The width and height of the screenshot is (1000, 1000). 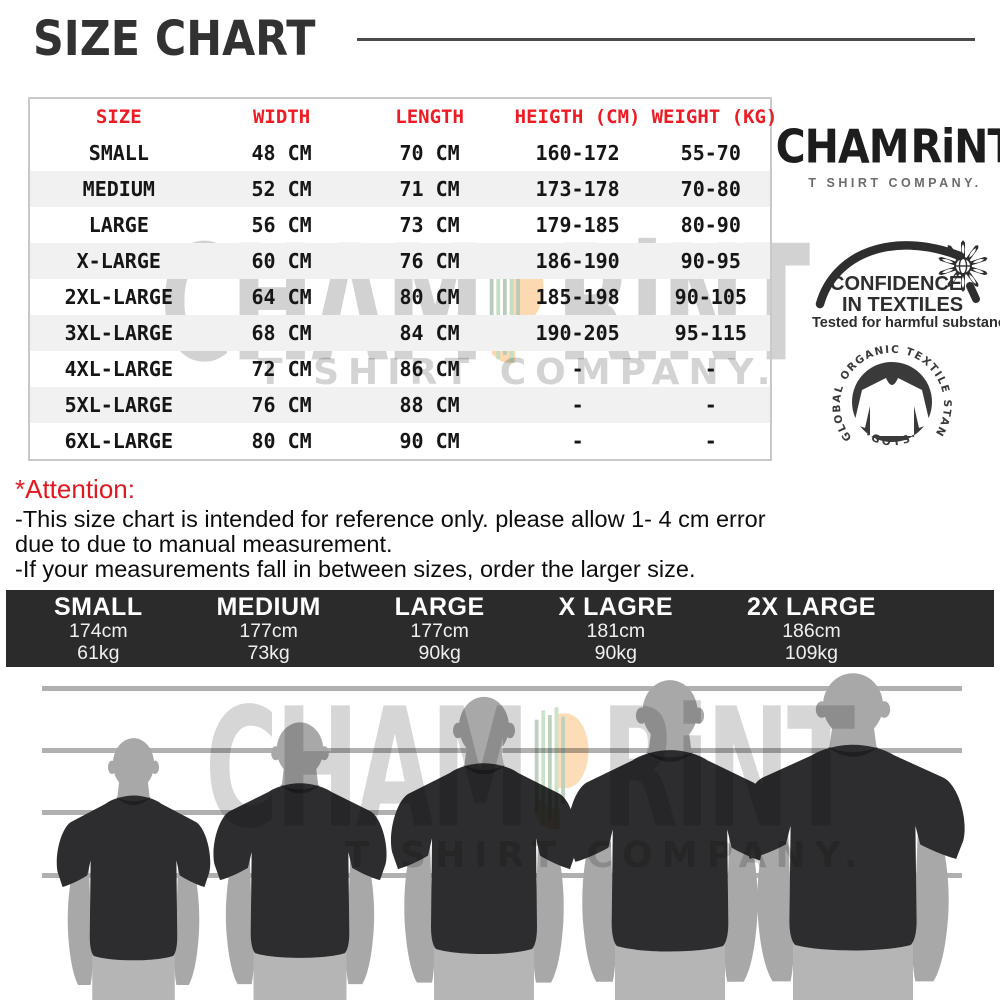 I want to click on bar-item-large: LARGE 177cm 90kg, so click(x=440, y=629).